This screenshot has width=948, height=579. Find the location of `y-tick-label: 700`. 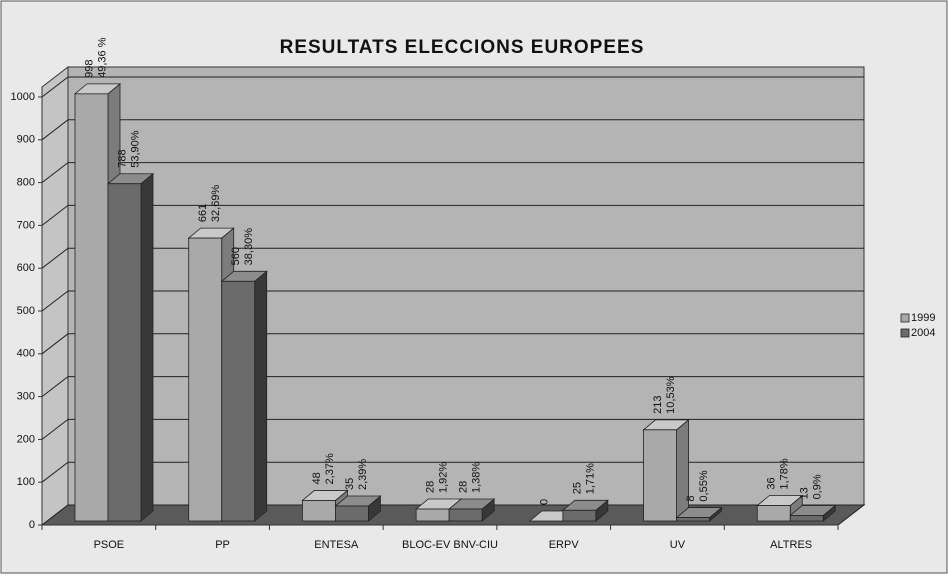

y-tick-label: 700 is located at coordinates (26, 225).